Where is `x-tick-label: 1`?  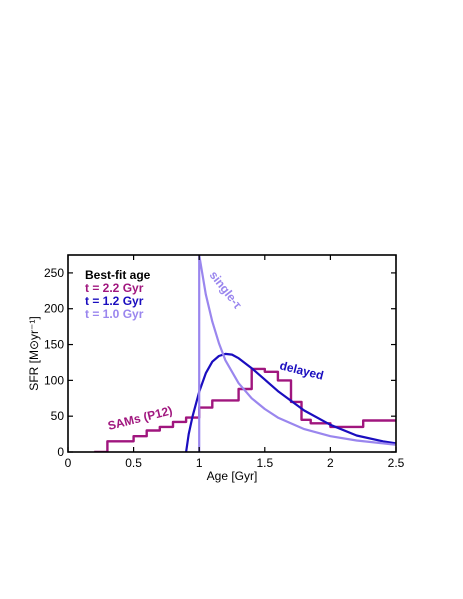
x-tick-label: 1 is located at coordinates (199, 463).